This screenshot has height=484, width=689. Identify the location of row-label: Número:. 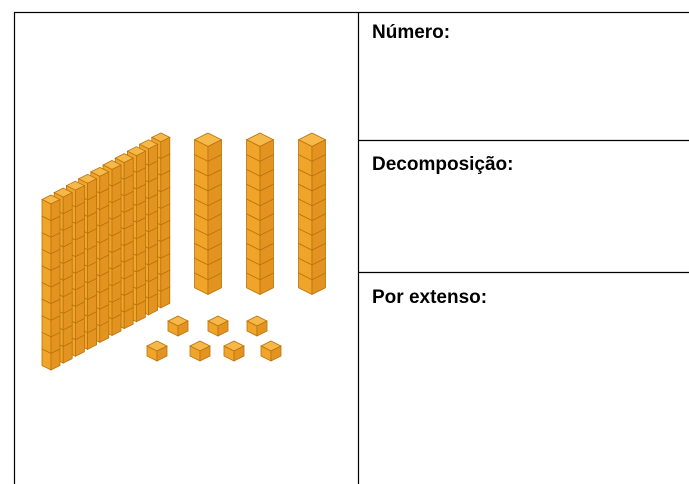
(411, 32).